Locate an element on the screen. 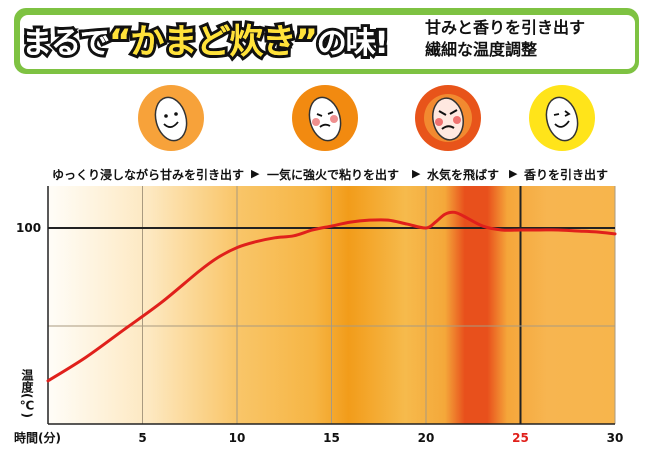  x-tick-label-30: 30 is located at coordinates (615, 438).